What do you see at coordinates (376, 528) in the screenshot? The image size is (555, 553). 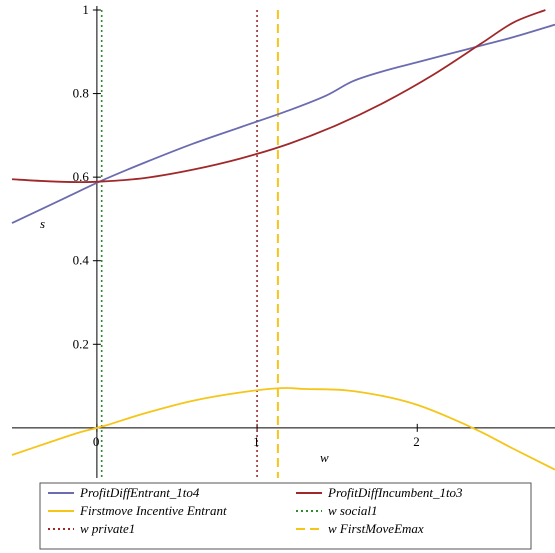 I see `legend-label: w FirstMoveEmax` at bounding box center [376, 528].